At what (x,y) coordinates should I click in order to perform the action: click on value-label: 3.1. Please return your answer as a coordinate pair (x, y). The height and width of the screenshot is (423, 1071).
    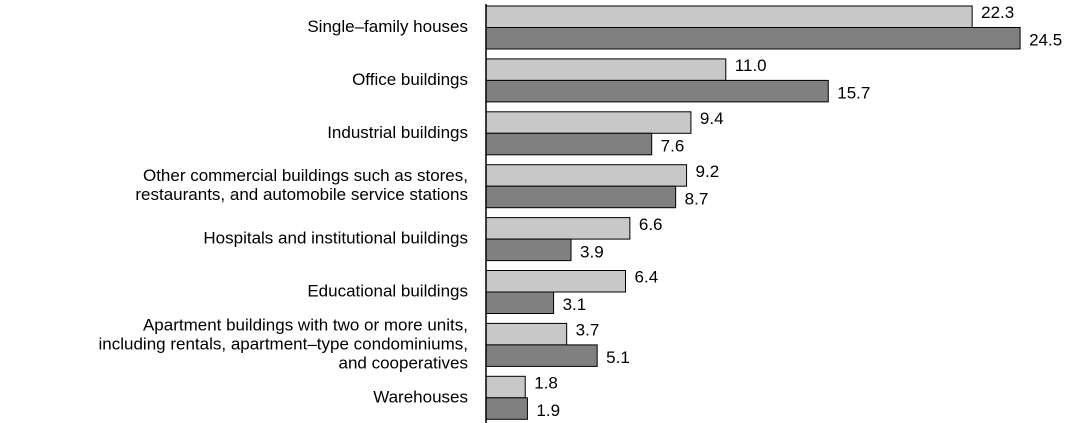
    Looking at the image, I should click on (575, 304).